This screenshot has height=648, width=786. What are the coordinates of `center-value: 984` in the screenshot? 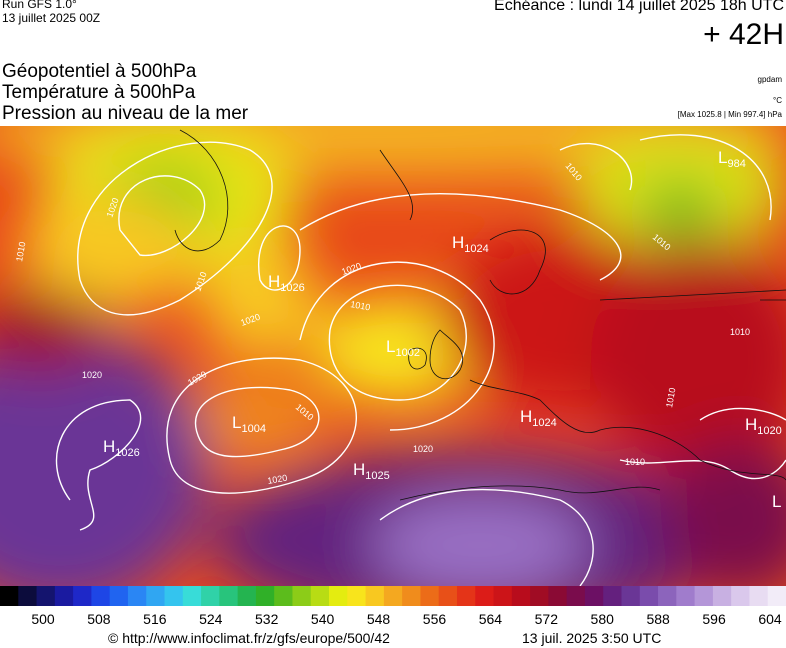 It's located at (736, 164).